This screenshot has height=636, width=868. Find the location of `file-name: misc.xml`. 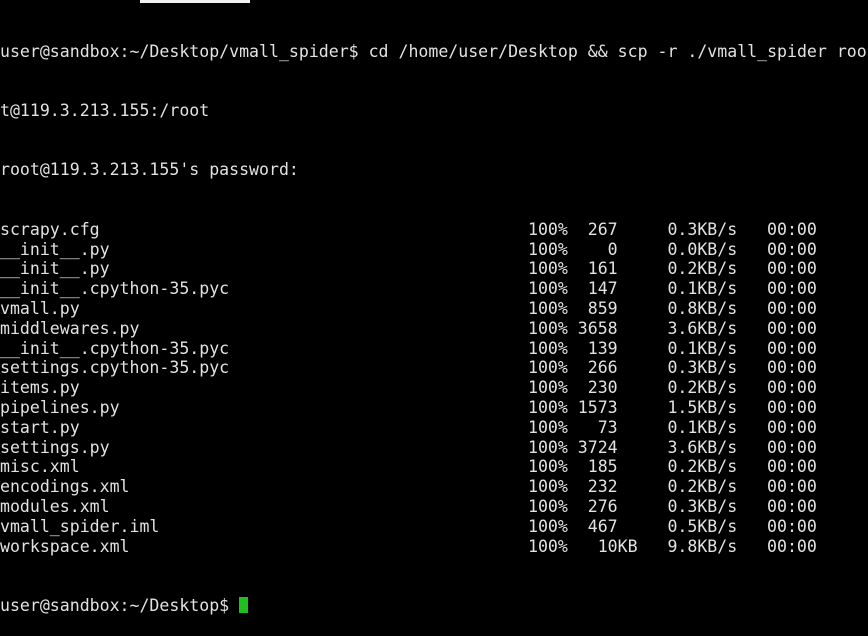

file-name: misc.xml is located at coordinates (40, 467).